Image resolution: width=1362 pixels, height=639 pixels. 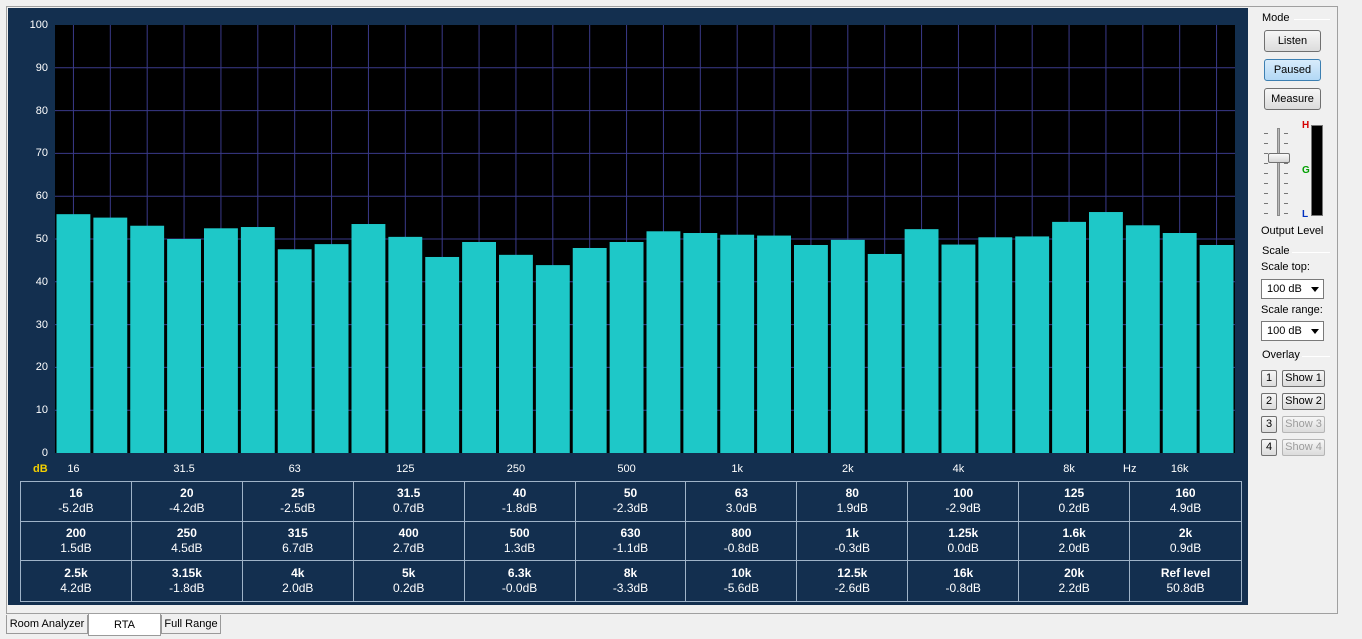 What do you see at coordinates (184, 469) in the screenshot?
I see `x-tick-label: 31.5` at bounding box center [184, 469].